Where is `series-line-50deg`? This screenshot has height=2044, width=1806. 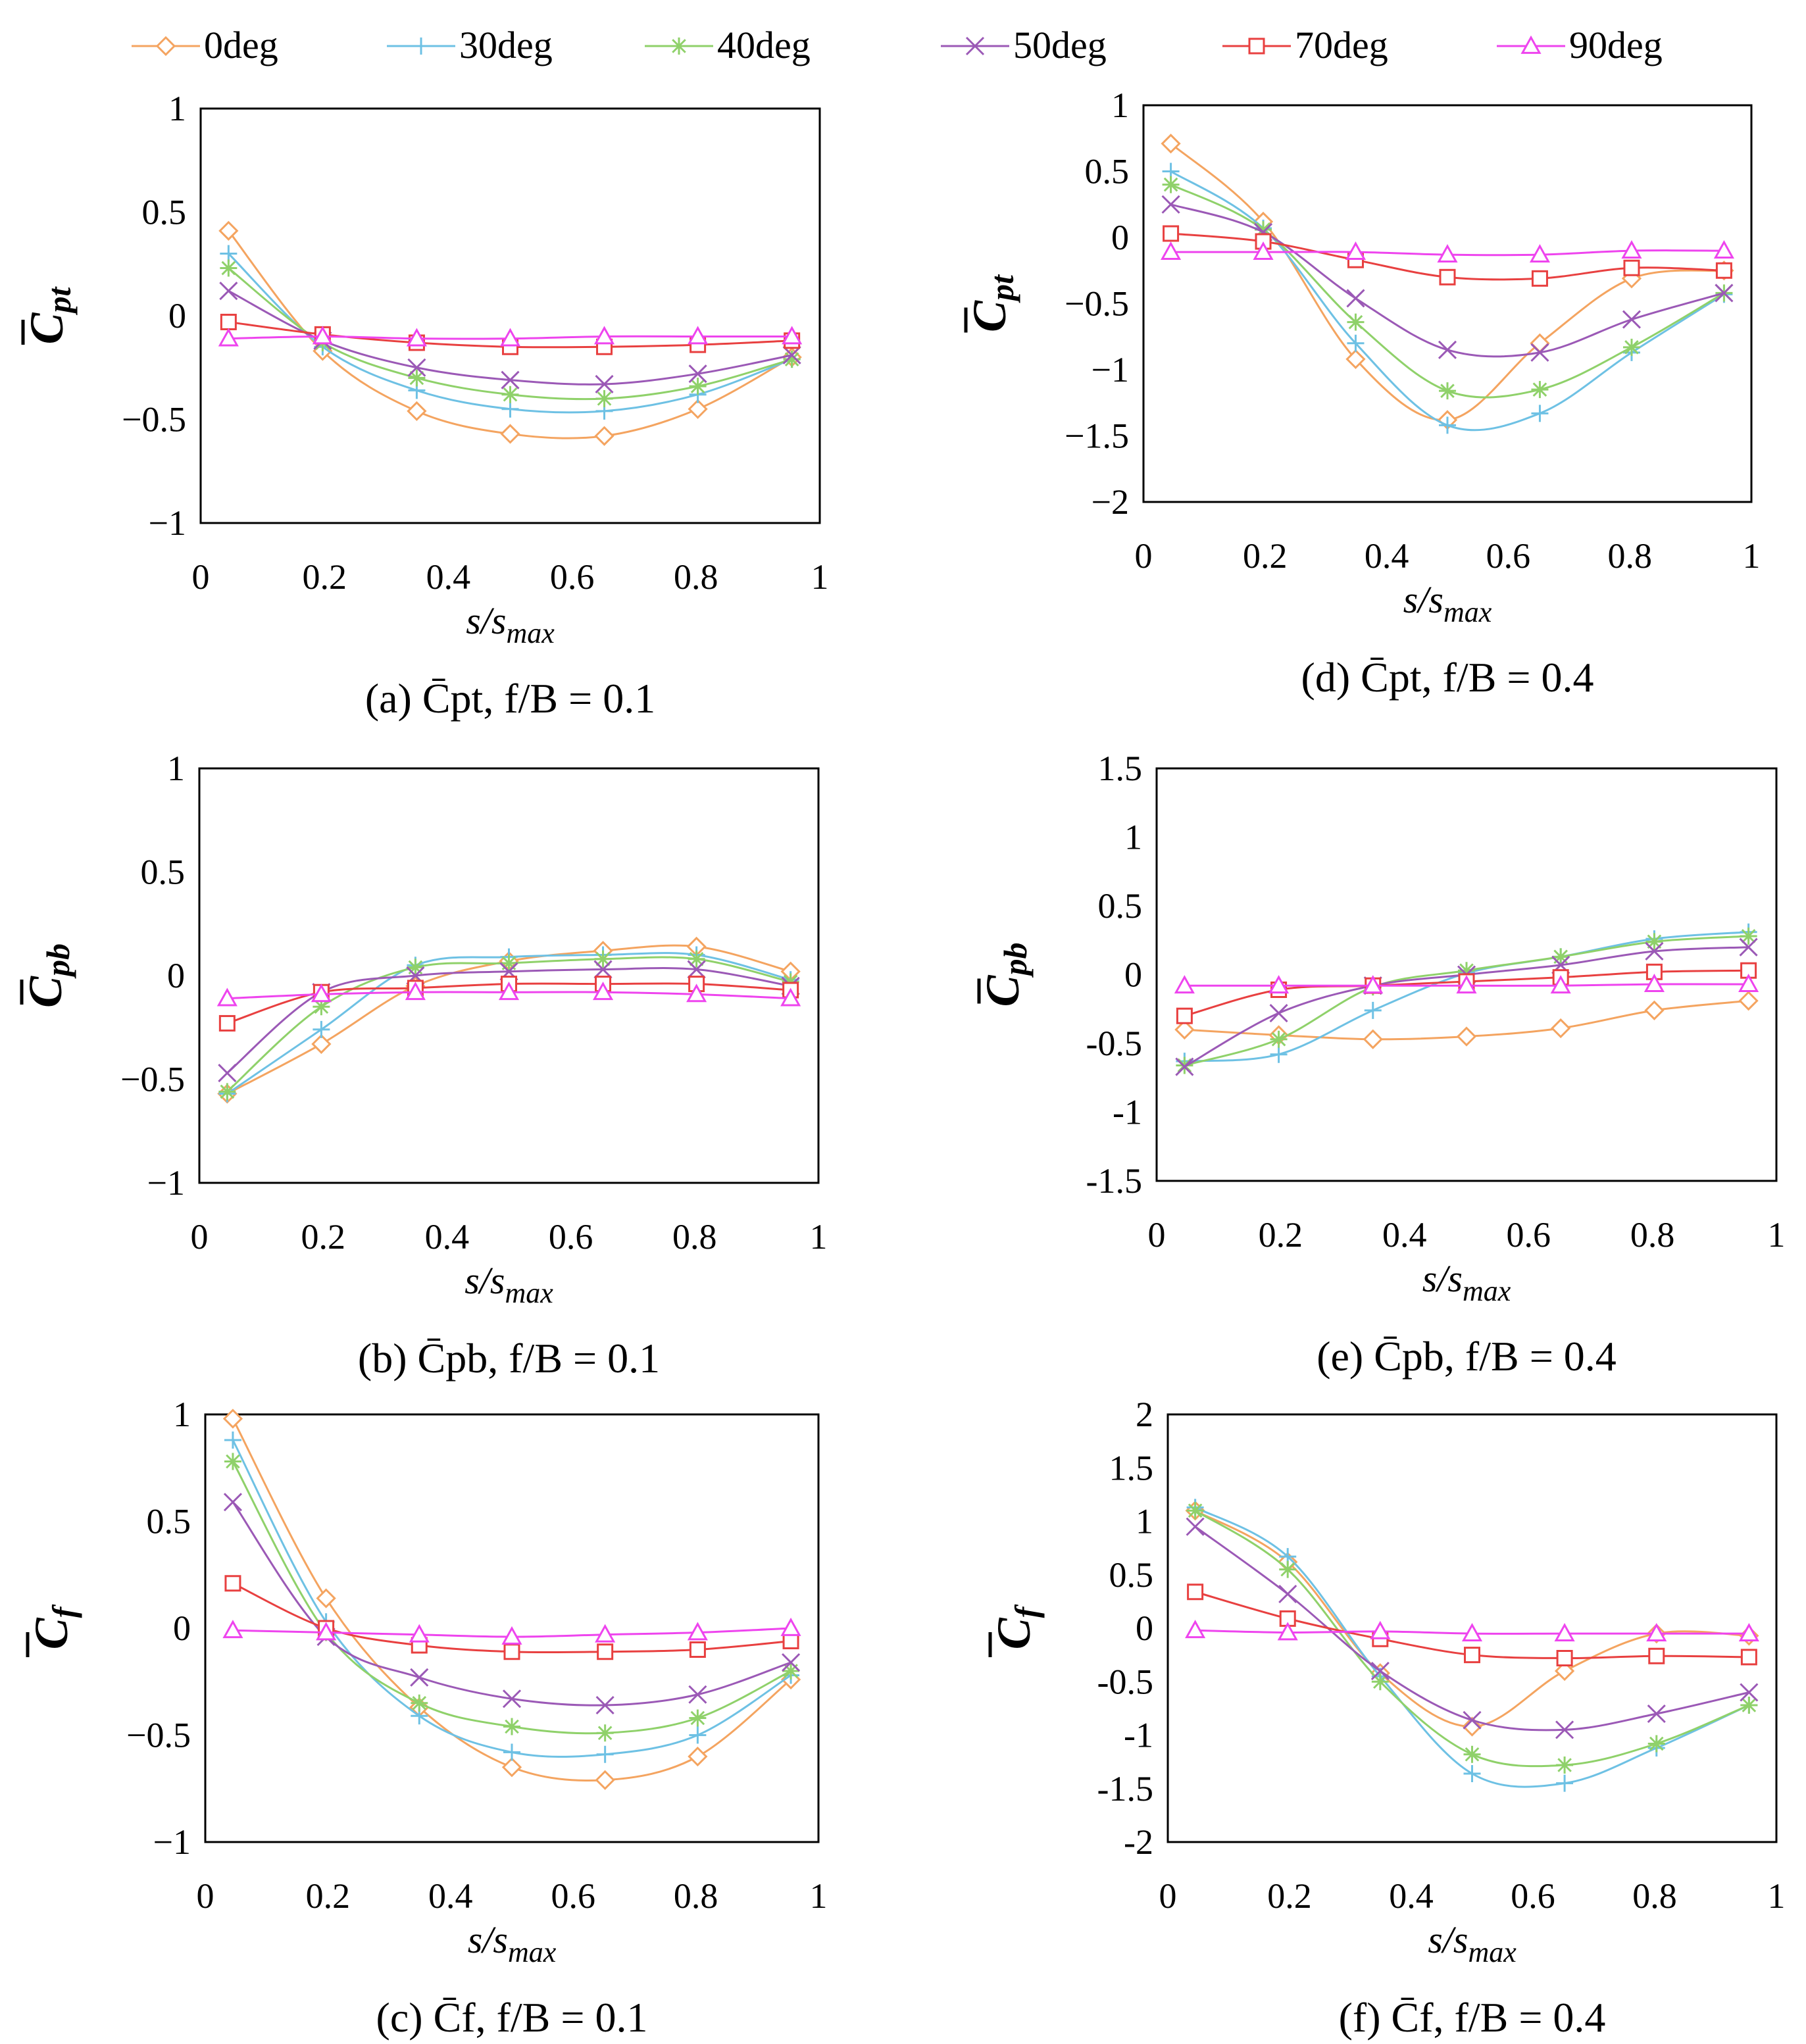 series-line-50deg is located at coordinates (511, 1604).